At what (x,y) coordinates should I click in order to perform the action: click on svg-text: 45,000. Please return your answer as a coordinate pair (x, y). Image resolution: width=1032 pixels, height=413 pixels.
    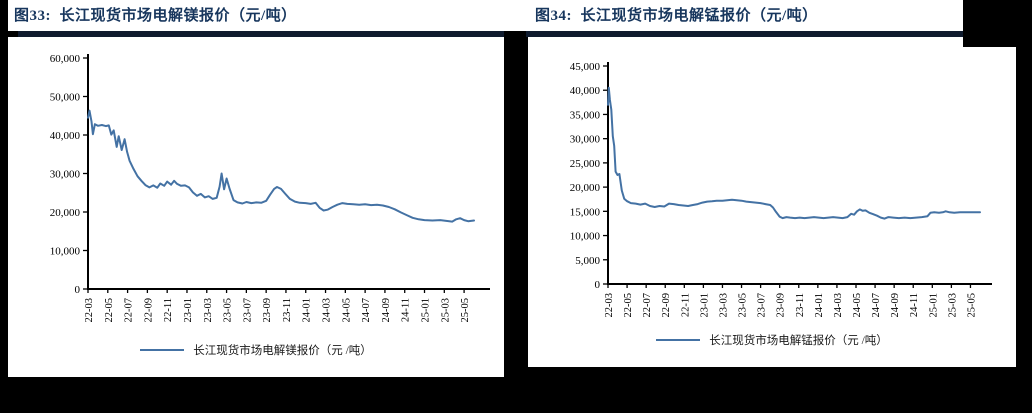
    Looking at the image, I should click on (585, 67).